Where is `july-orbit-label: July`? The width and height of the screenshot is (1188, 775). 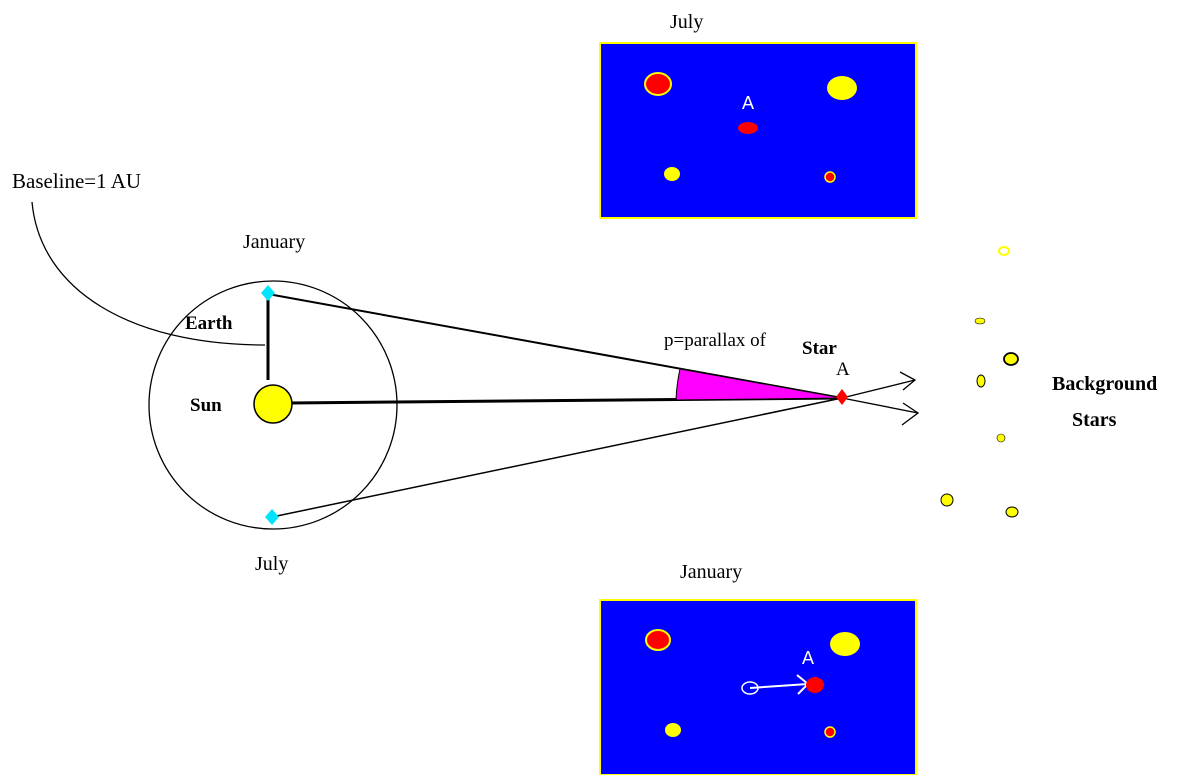
july-orbit-label: July is located at coordinates (271, 564).